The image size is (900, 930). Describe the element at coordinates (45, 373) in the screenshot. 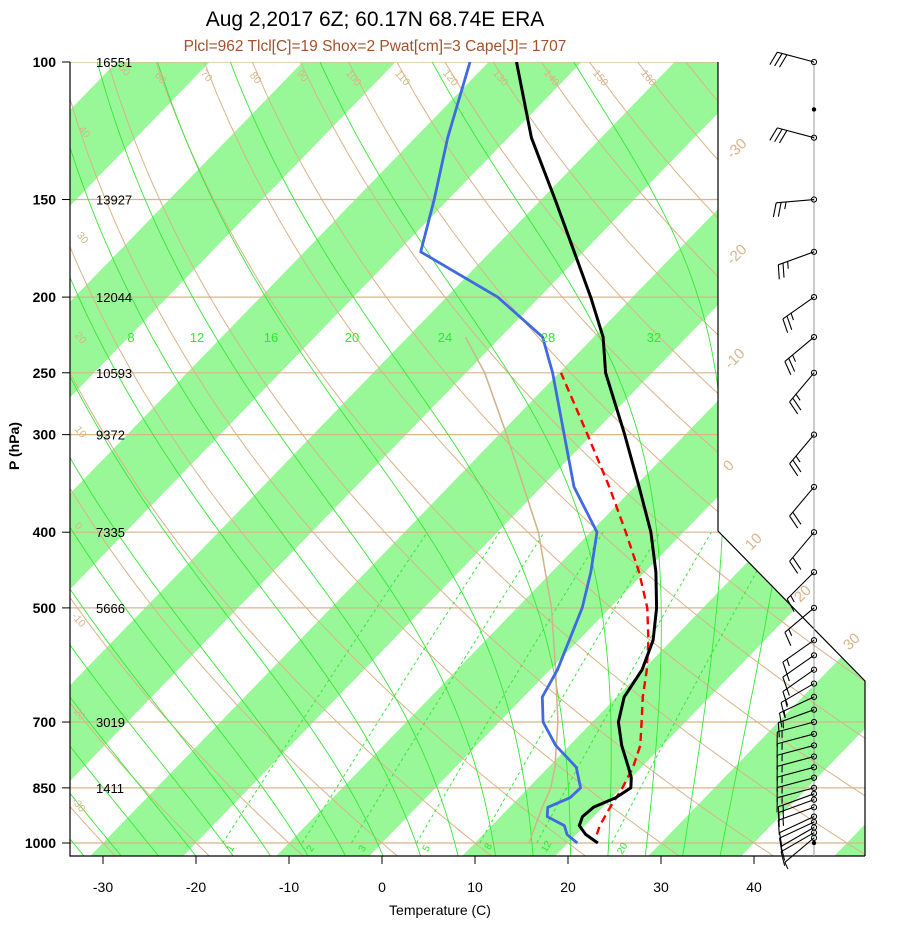

I see `y-tick-label: 250` at that location.